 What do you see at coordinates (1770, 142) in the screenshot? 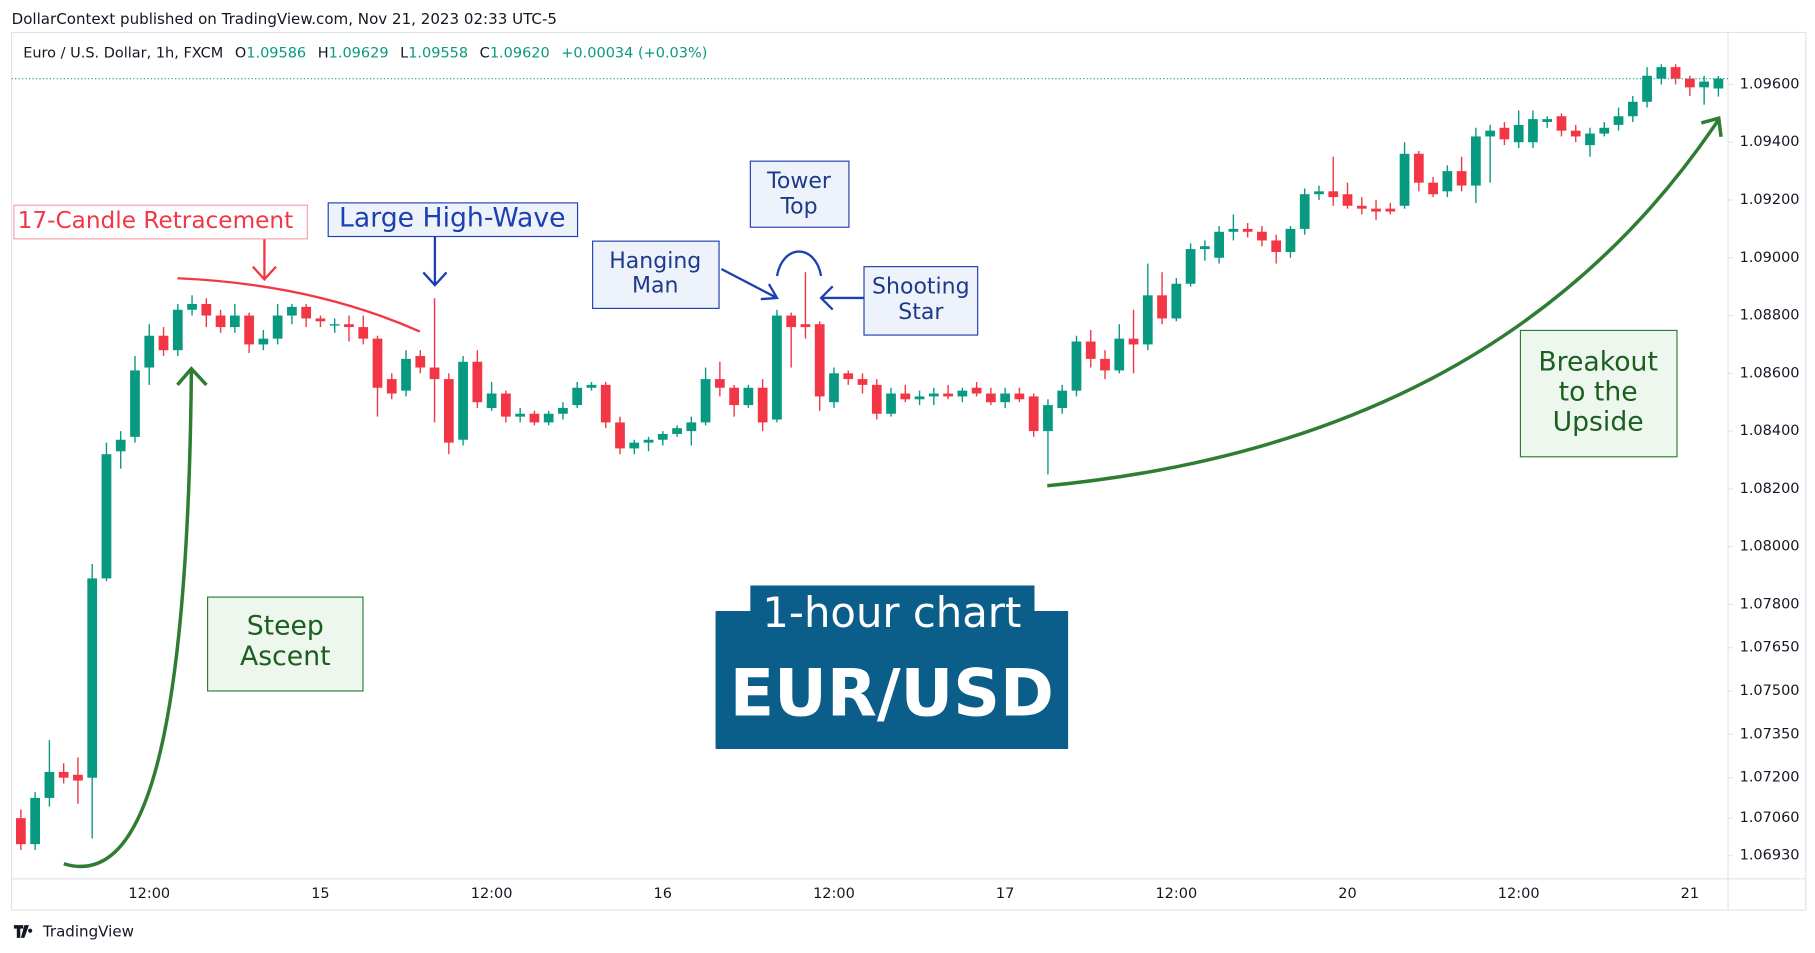
I see `y-tick-label: 1.09400` at bounding box center [1770, 142].